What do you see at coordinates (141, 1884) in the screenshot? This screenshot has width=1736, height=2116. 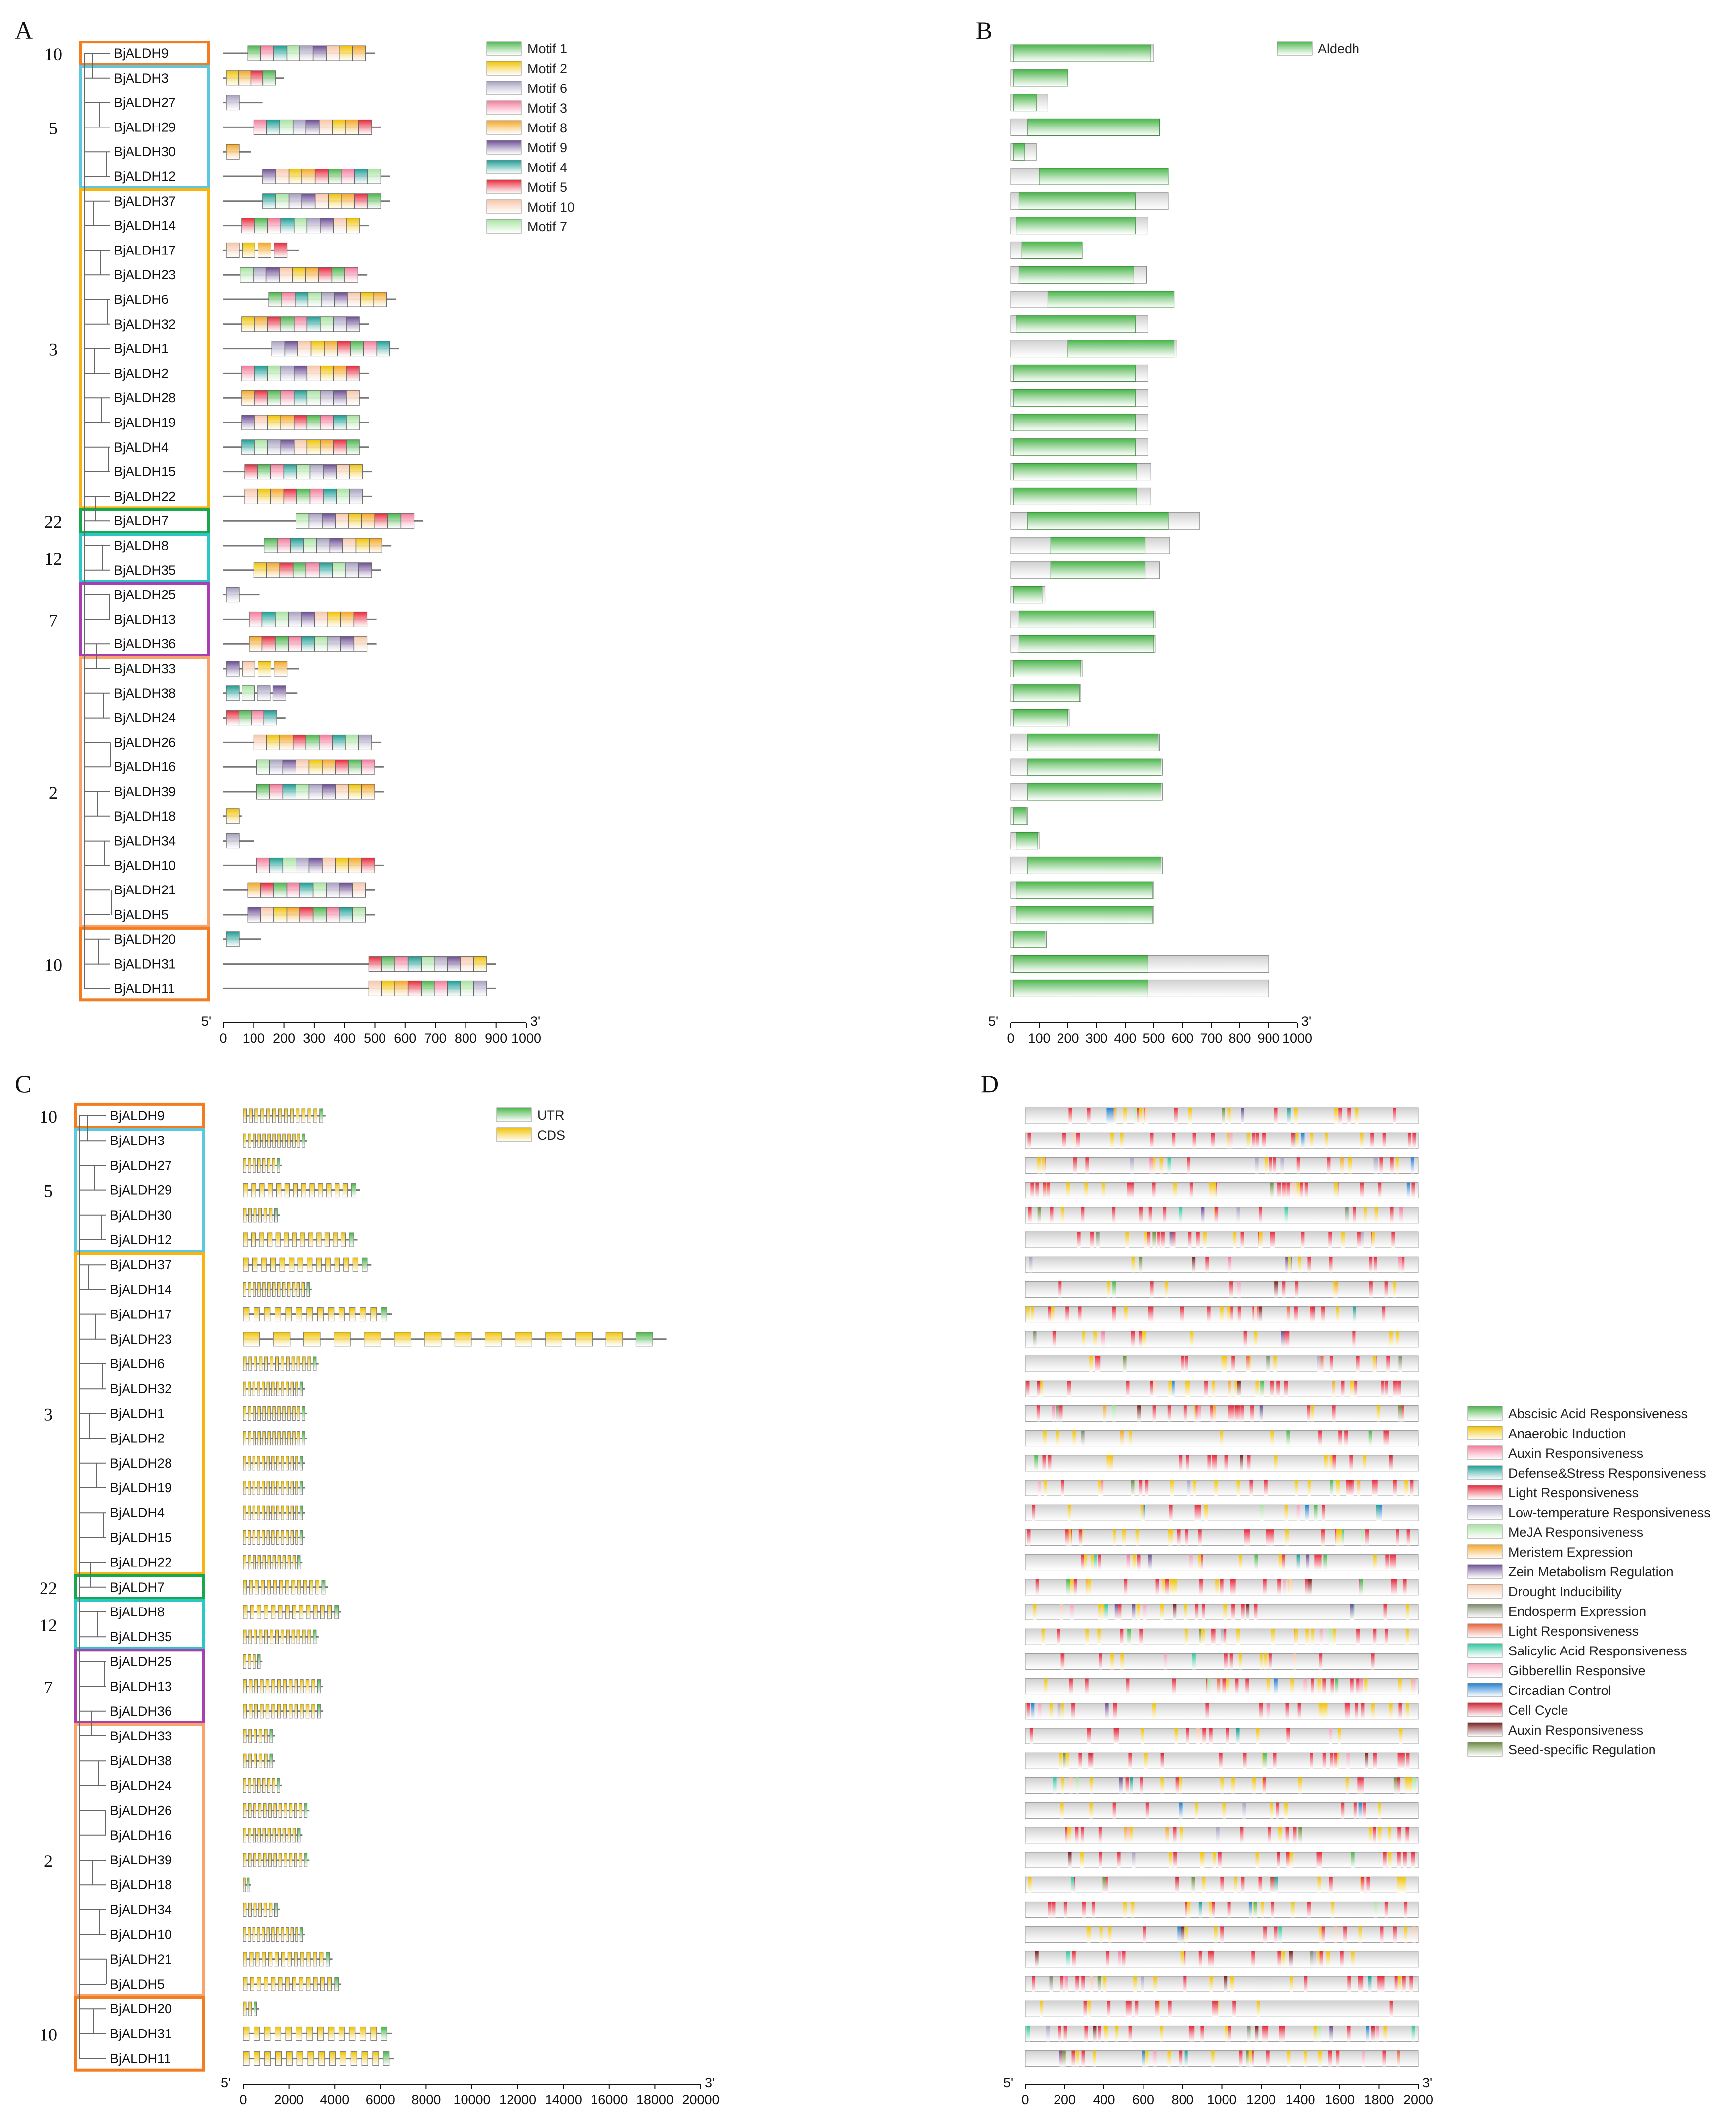 I see `panelC-gene-label: BjALDH18` at bounding box center [141, 1884].